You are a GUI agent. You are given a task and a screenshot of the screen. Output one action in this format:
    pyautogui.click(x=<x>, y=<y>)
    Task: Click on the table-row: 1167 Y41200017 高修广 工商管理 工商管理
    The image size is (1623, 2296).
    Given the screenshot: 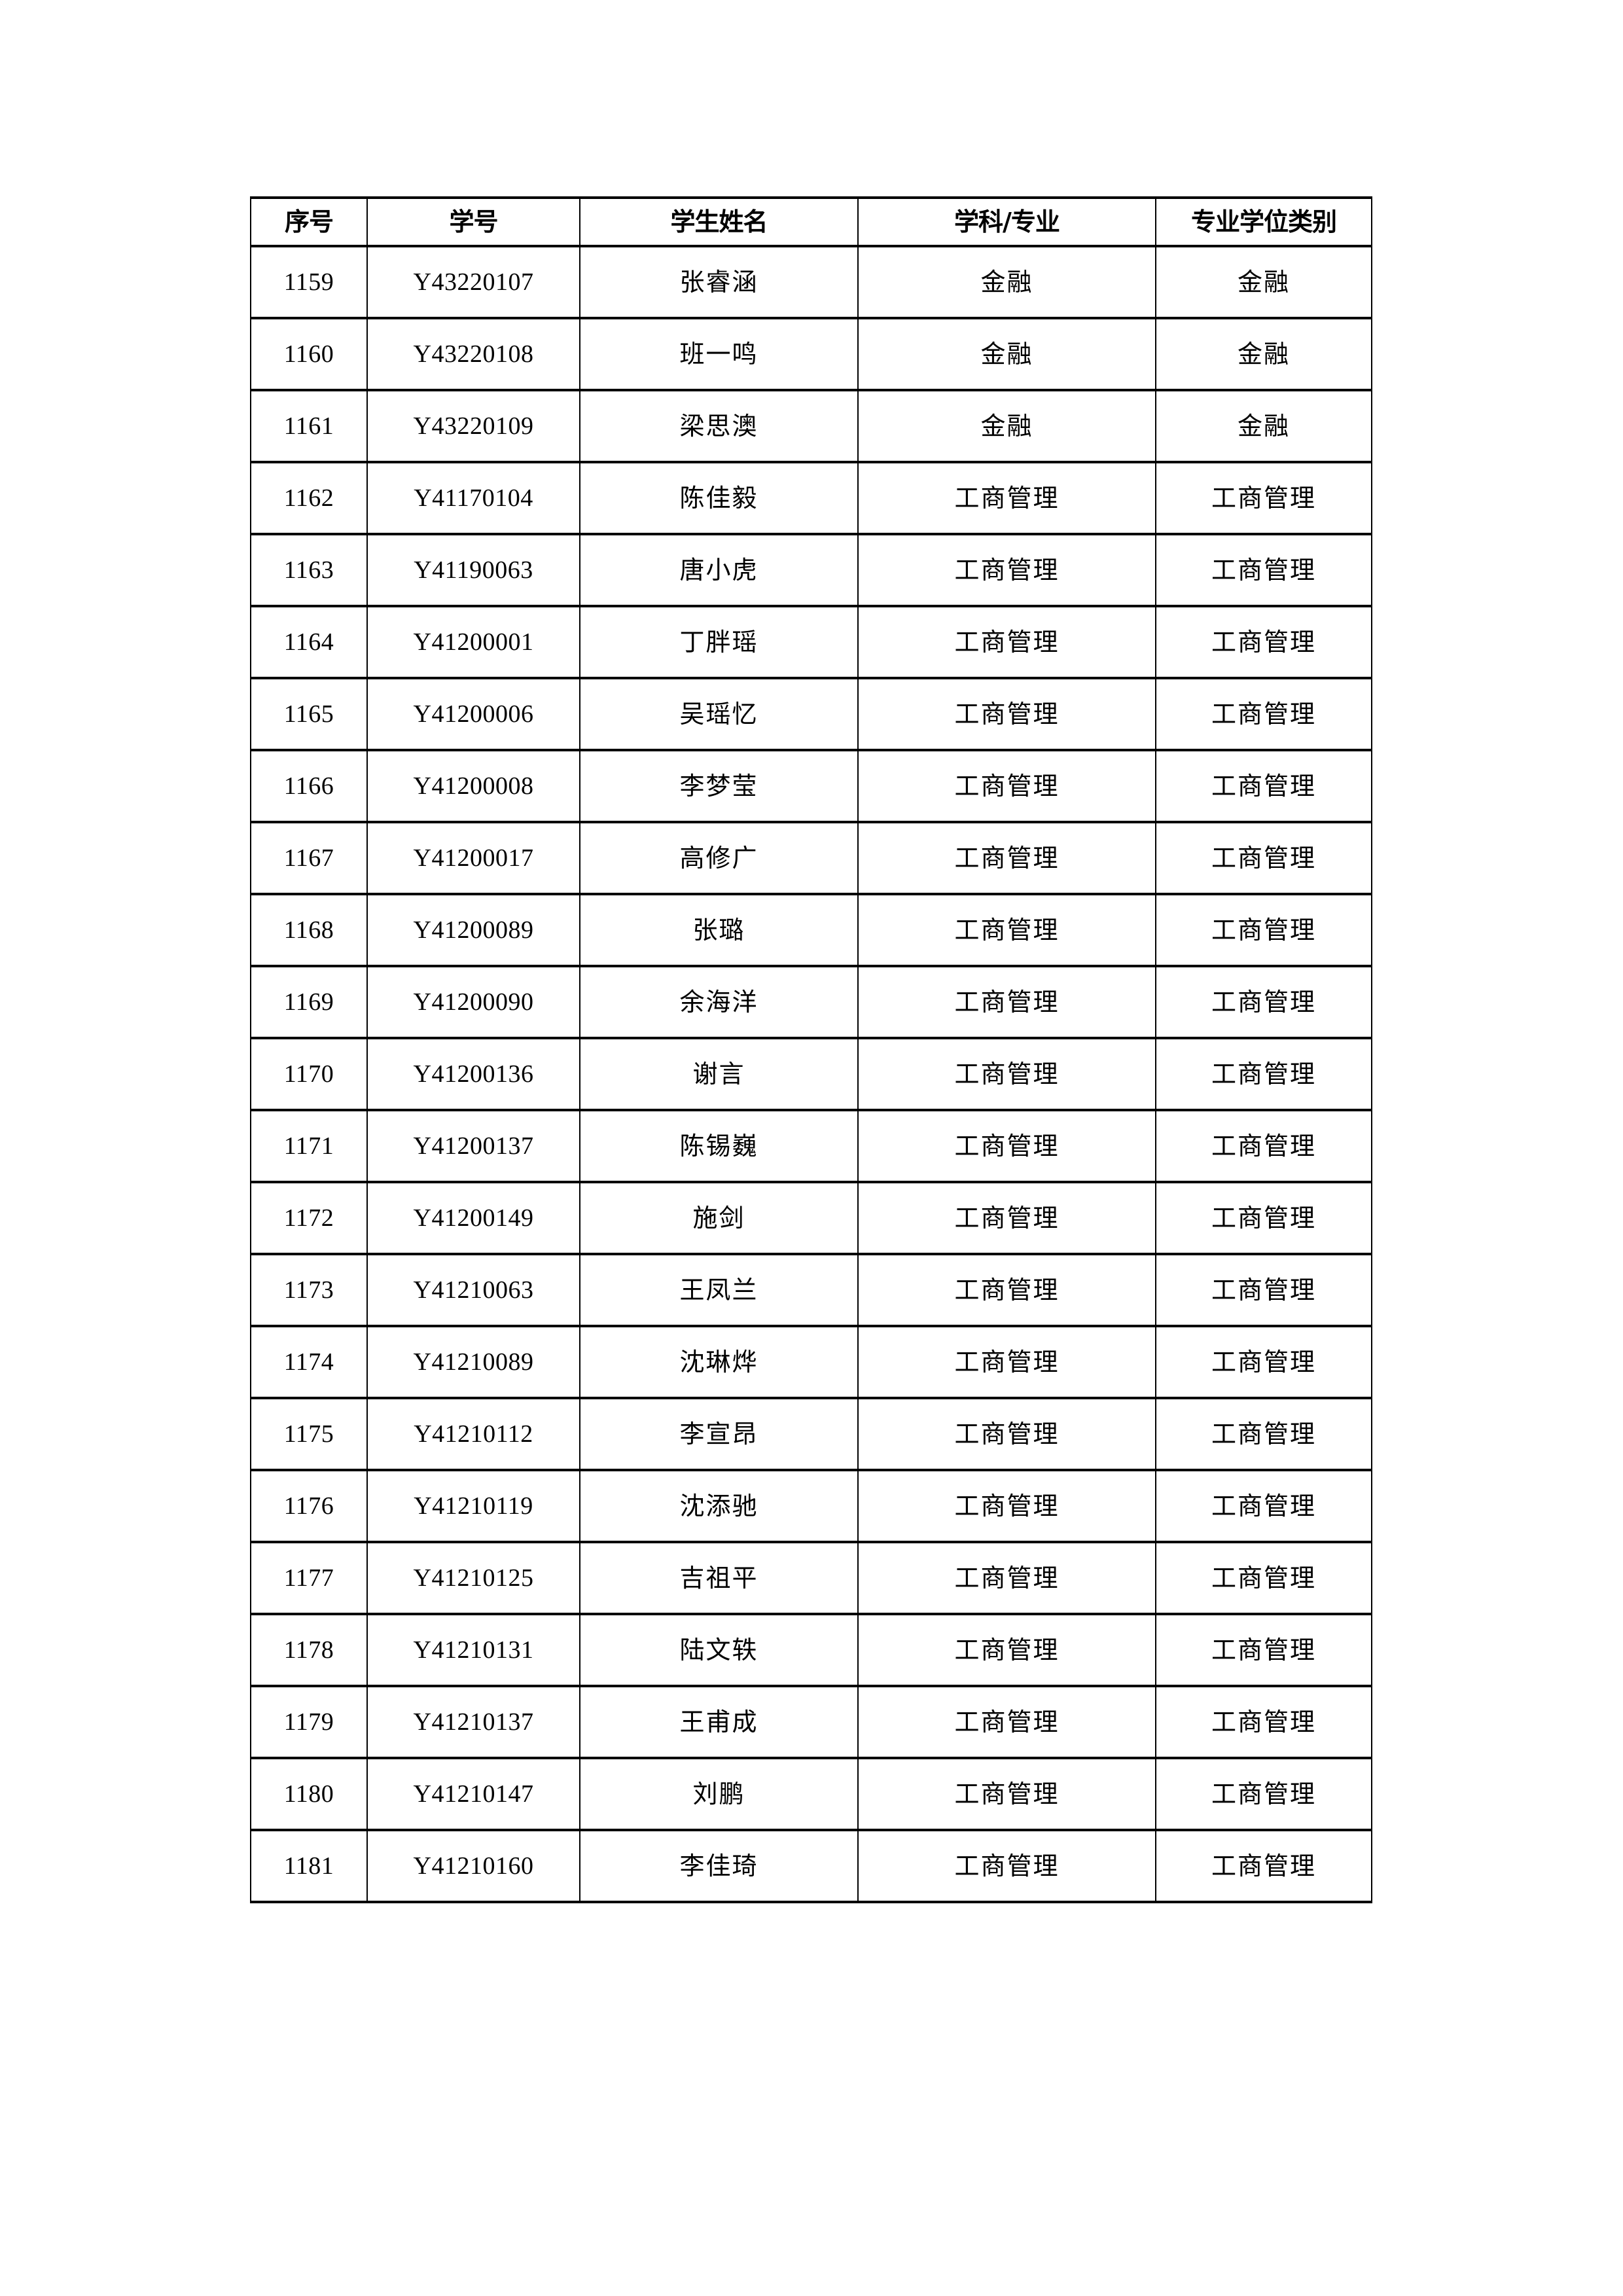 What is the action you would take?
    pyautogui.click(x=811, y=858)
    